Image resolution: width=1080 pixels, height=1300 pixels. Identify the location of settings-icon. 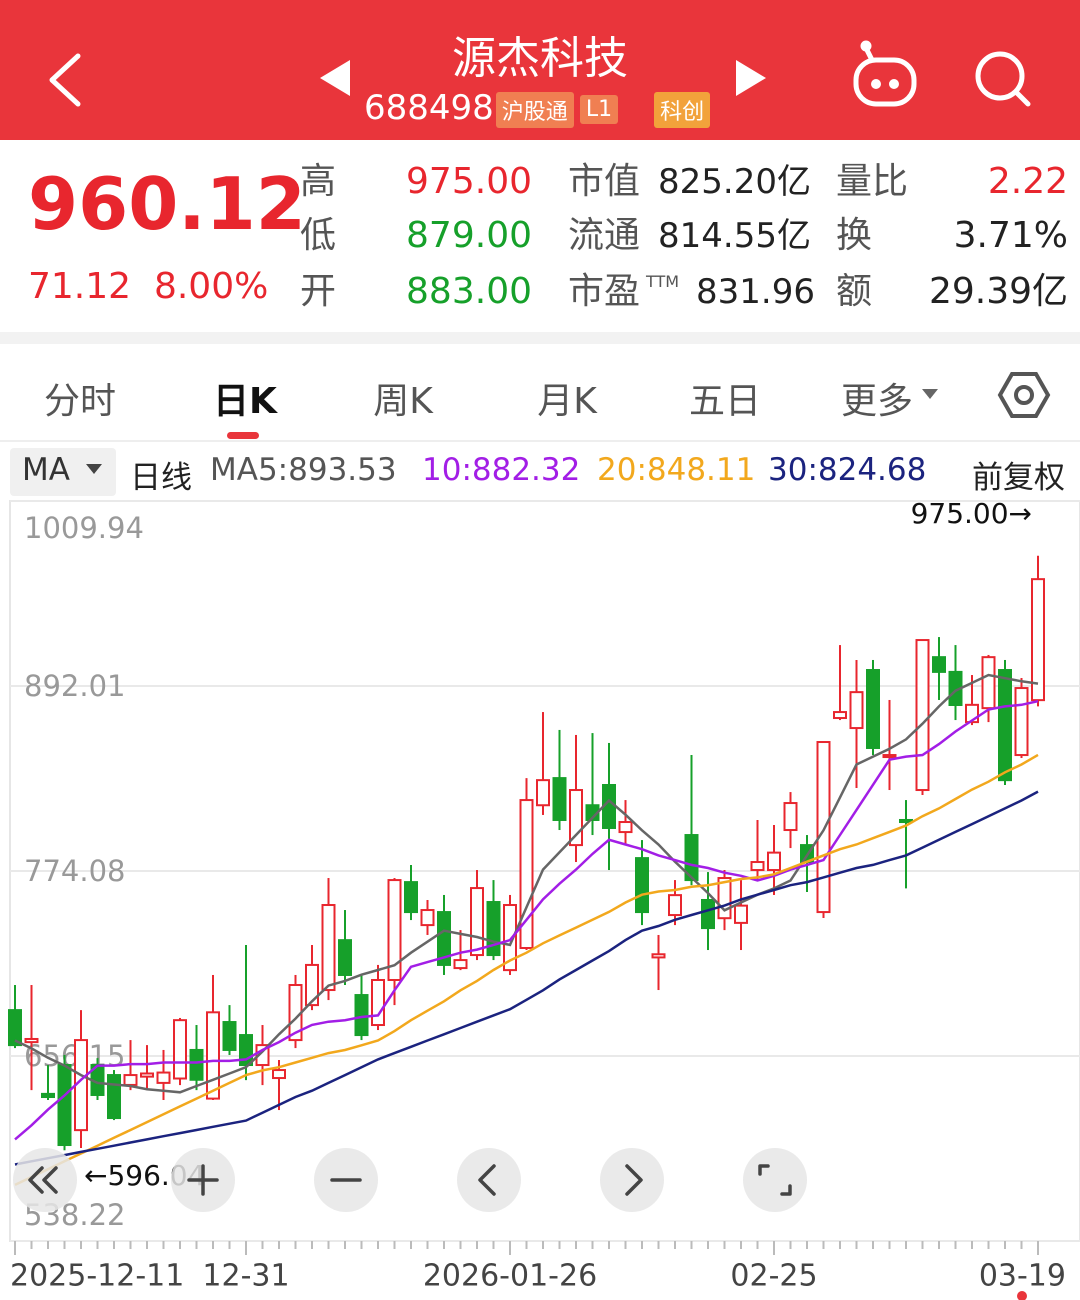
(1024, 395).